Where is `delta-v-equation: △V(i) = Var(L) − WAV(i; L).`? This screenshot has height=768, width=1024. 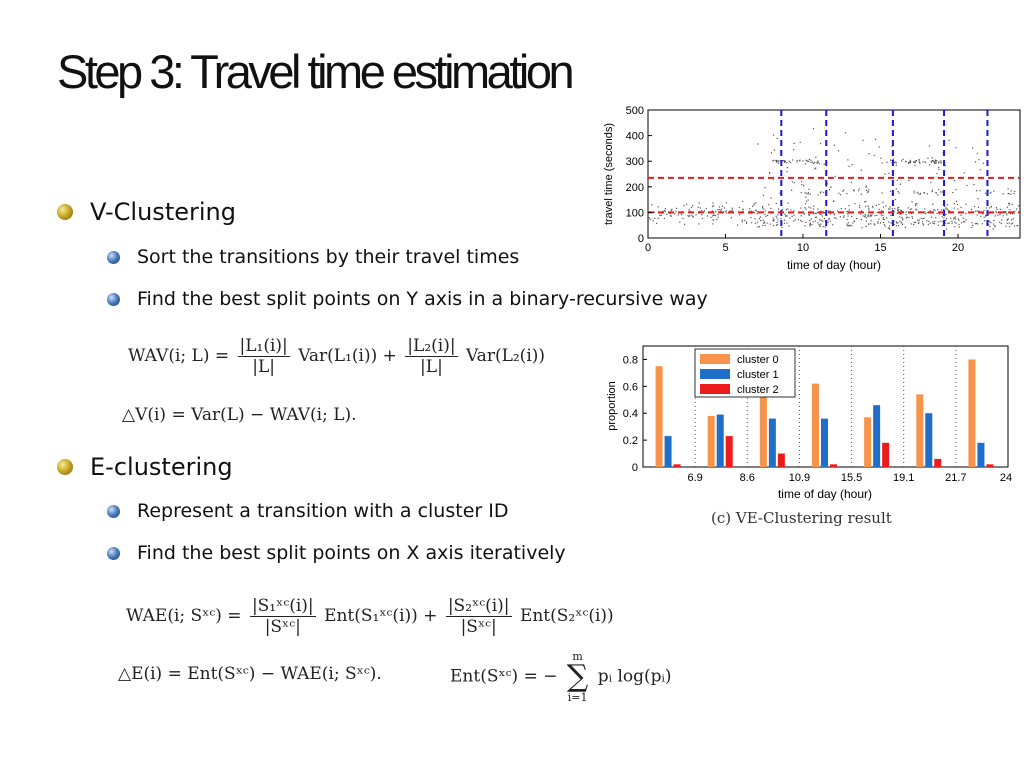 delta-v-equation: △V(i) = Var(L) − WAV(i; L). is located at coordinates (239, 415).